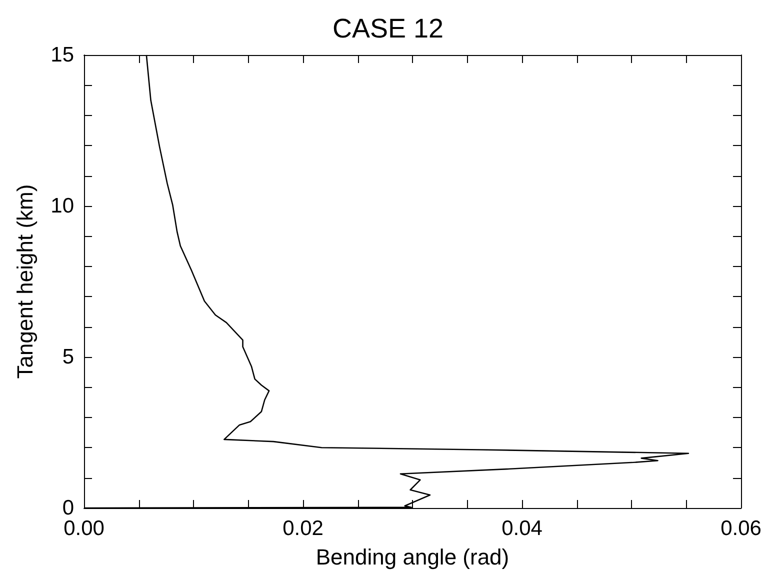 The width and height of the screenshot is (776, 583). I want to click on y-tick-label: 0, so click(68, 508).